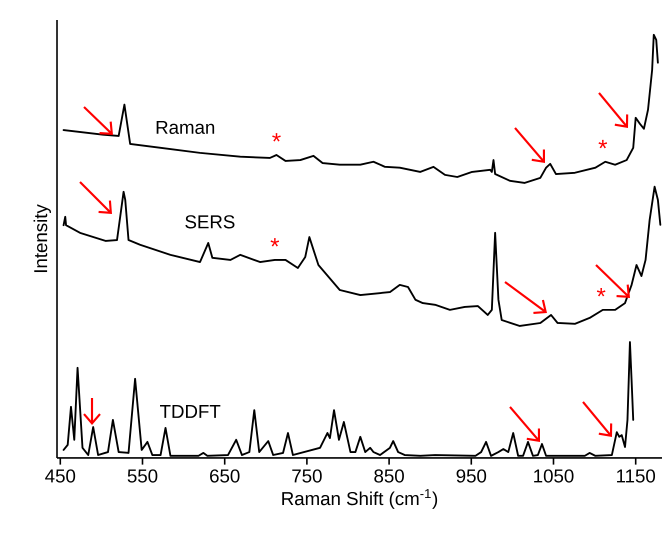 The height and width of the screenshot is (542, 667). I want to click on x-tick-label: 650, so click(225, 476).